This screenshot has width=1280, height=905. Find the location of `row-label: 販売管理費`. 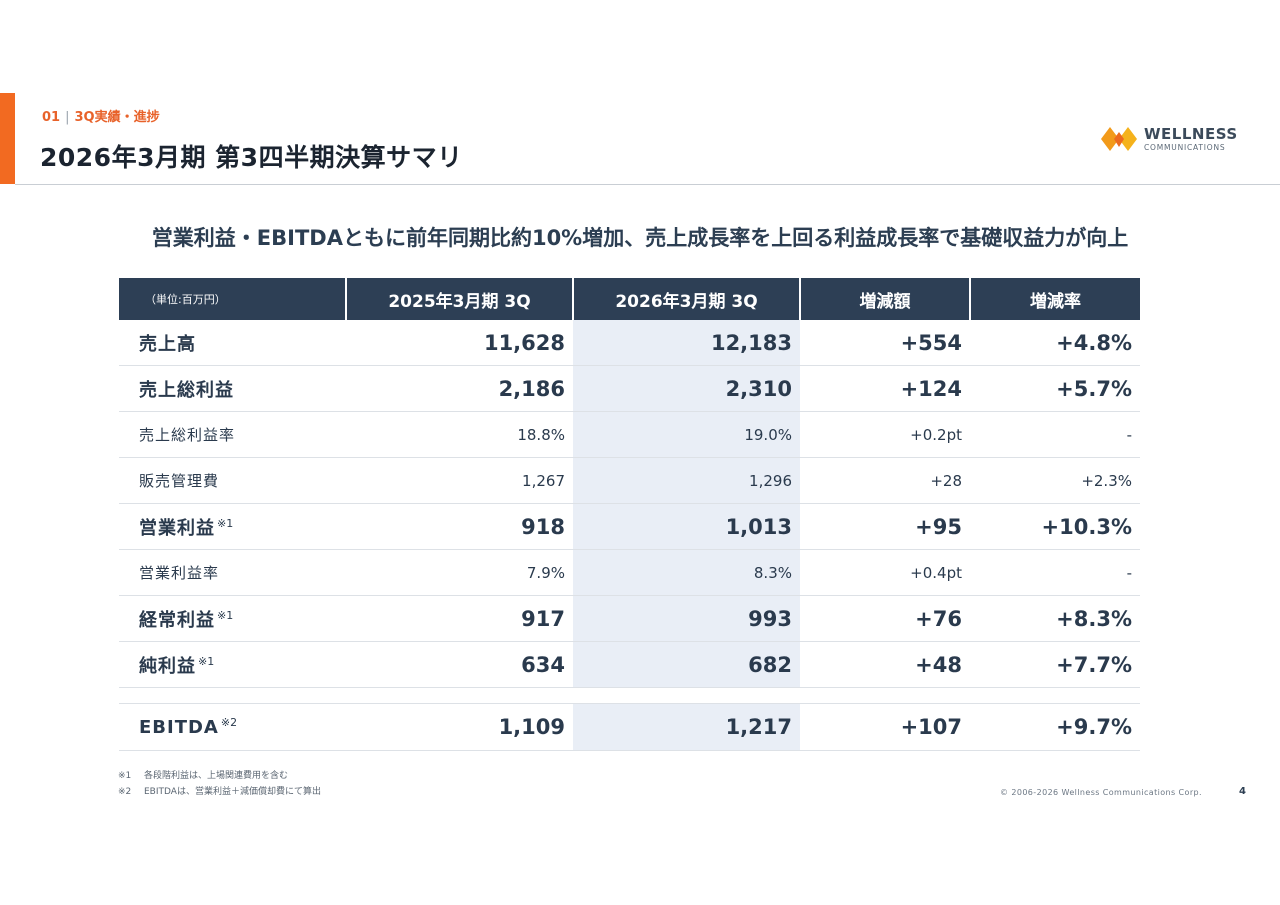

row-label: 販売管理費 is located at coordinates (232, 480).